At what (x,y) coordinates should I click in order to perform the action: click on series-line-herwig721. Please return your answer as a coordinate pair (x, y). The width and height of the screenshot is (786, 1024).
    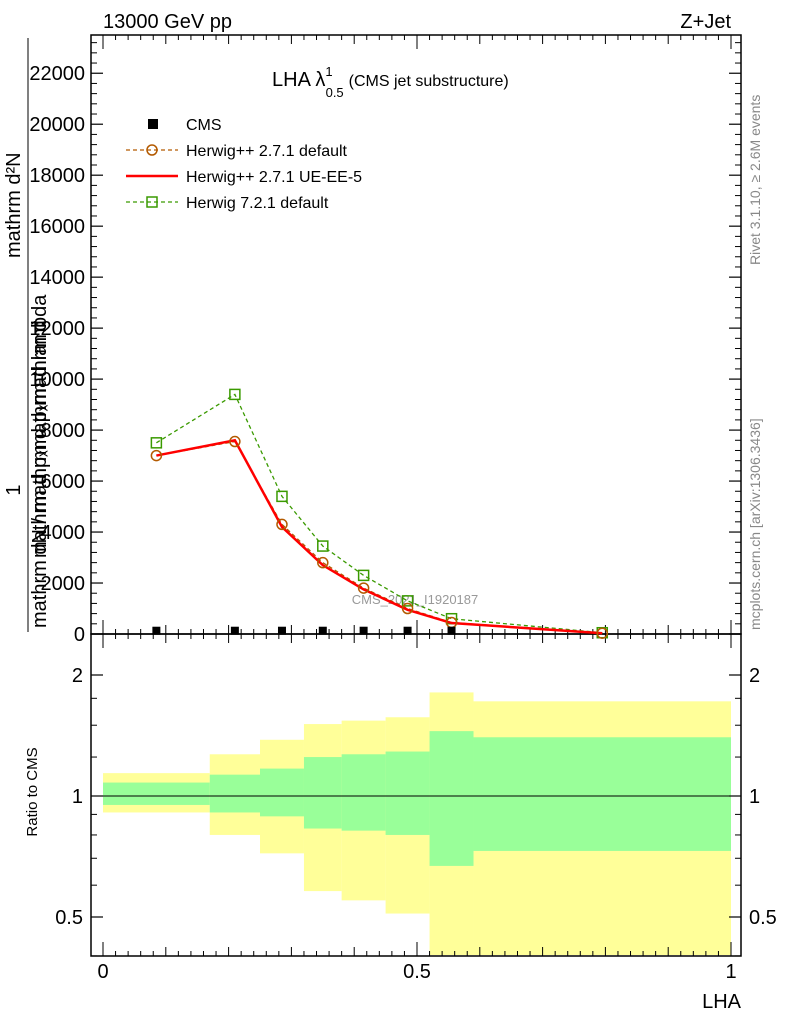
    Looking at the image, I should click on (379, 513).